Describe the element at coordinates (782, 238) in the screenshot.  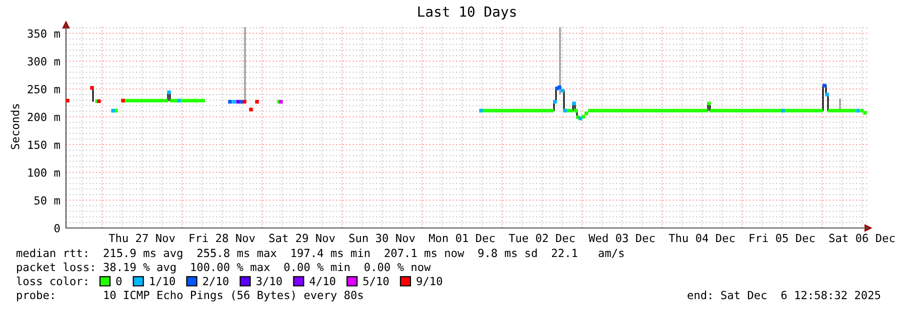
I see `x-tick-label: Fri 05 Dec` at that location.